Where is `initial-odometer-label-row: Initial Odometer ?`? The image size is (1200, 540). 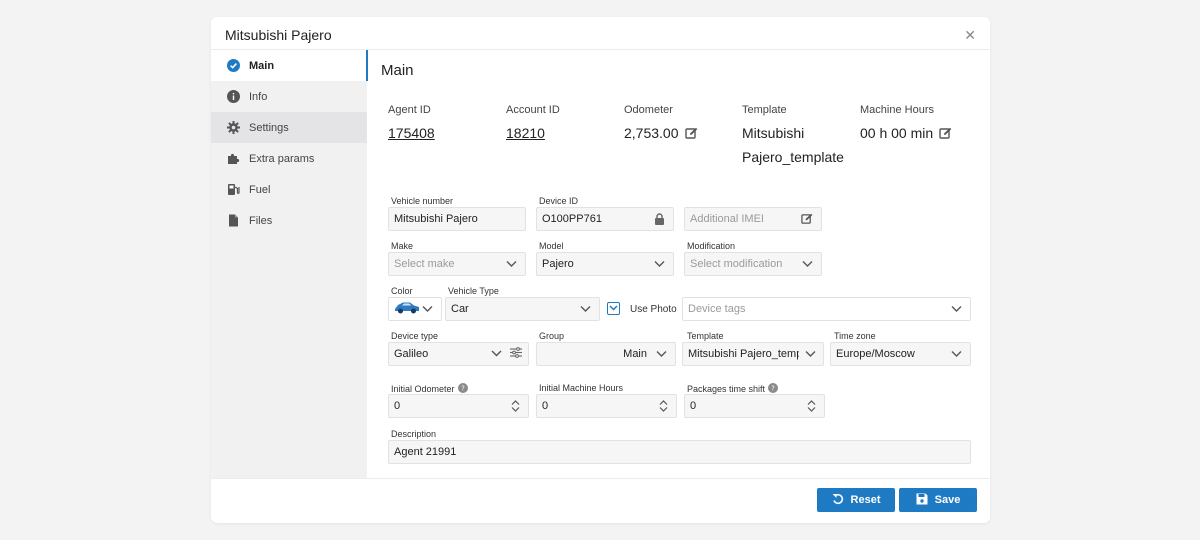 initial-odometer-label-row: Initial Odometer ? is located at coordinates (429, 389).